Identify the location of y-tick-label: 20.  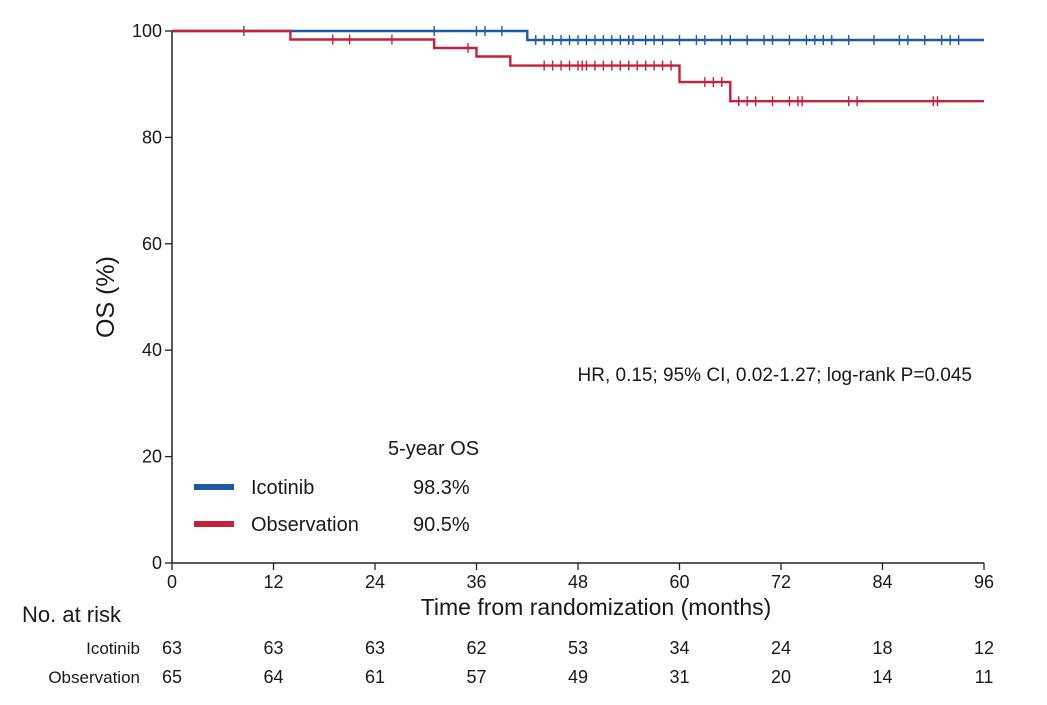
(152, 457).